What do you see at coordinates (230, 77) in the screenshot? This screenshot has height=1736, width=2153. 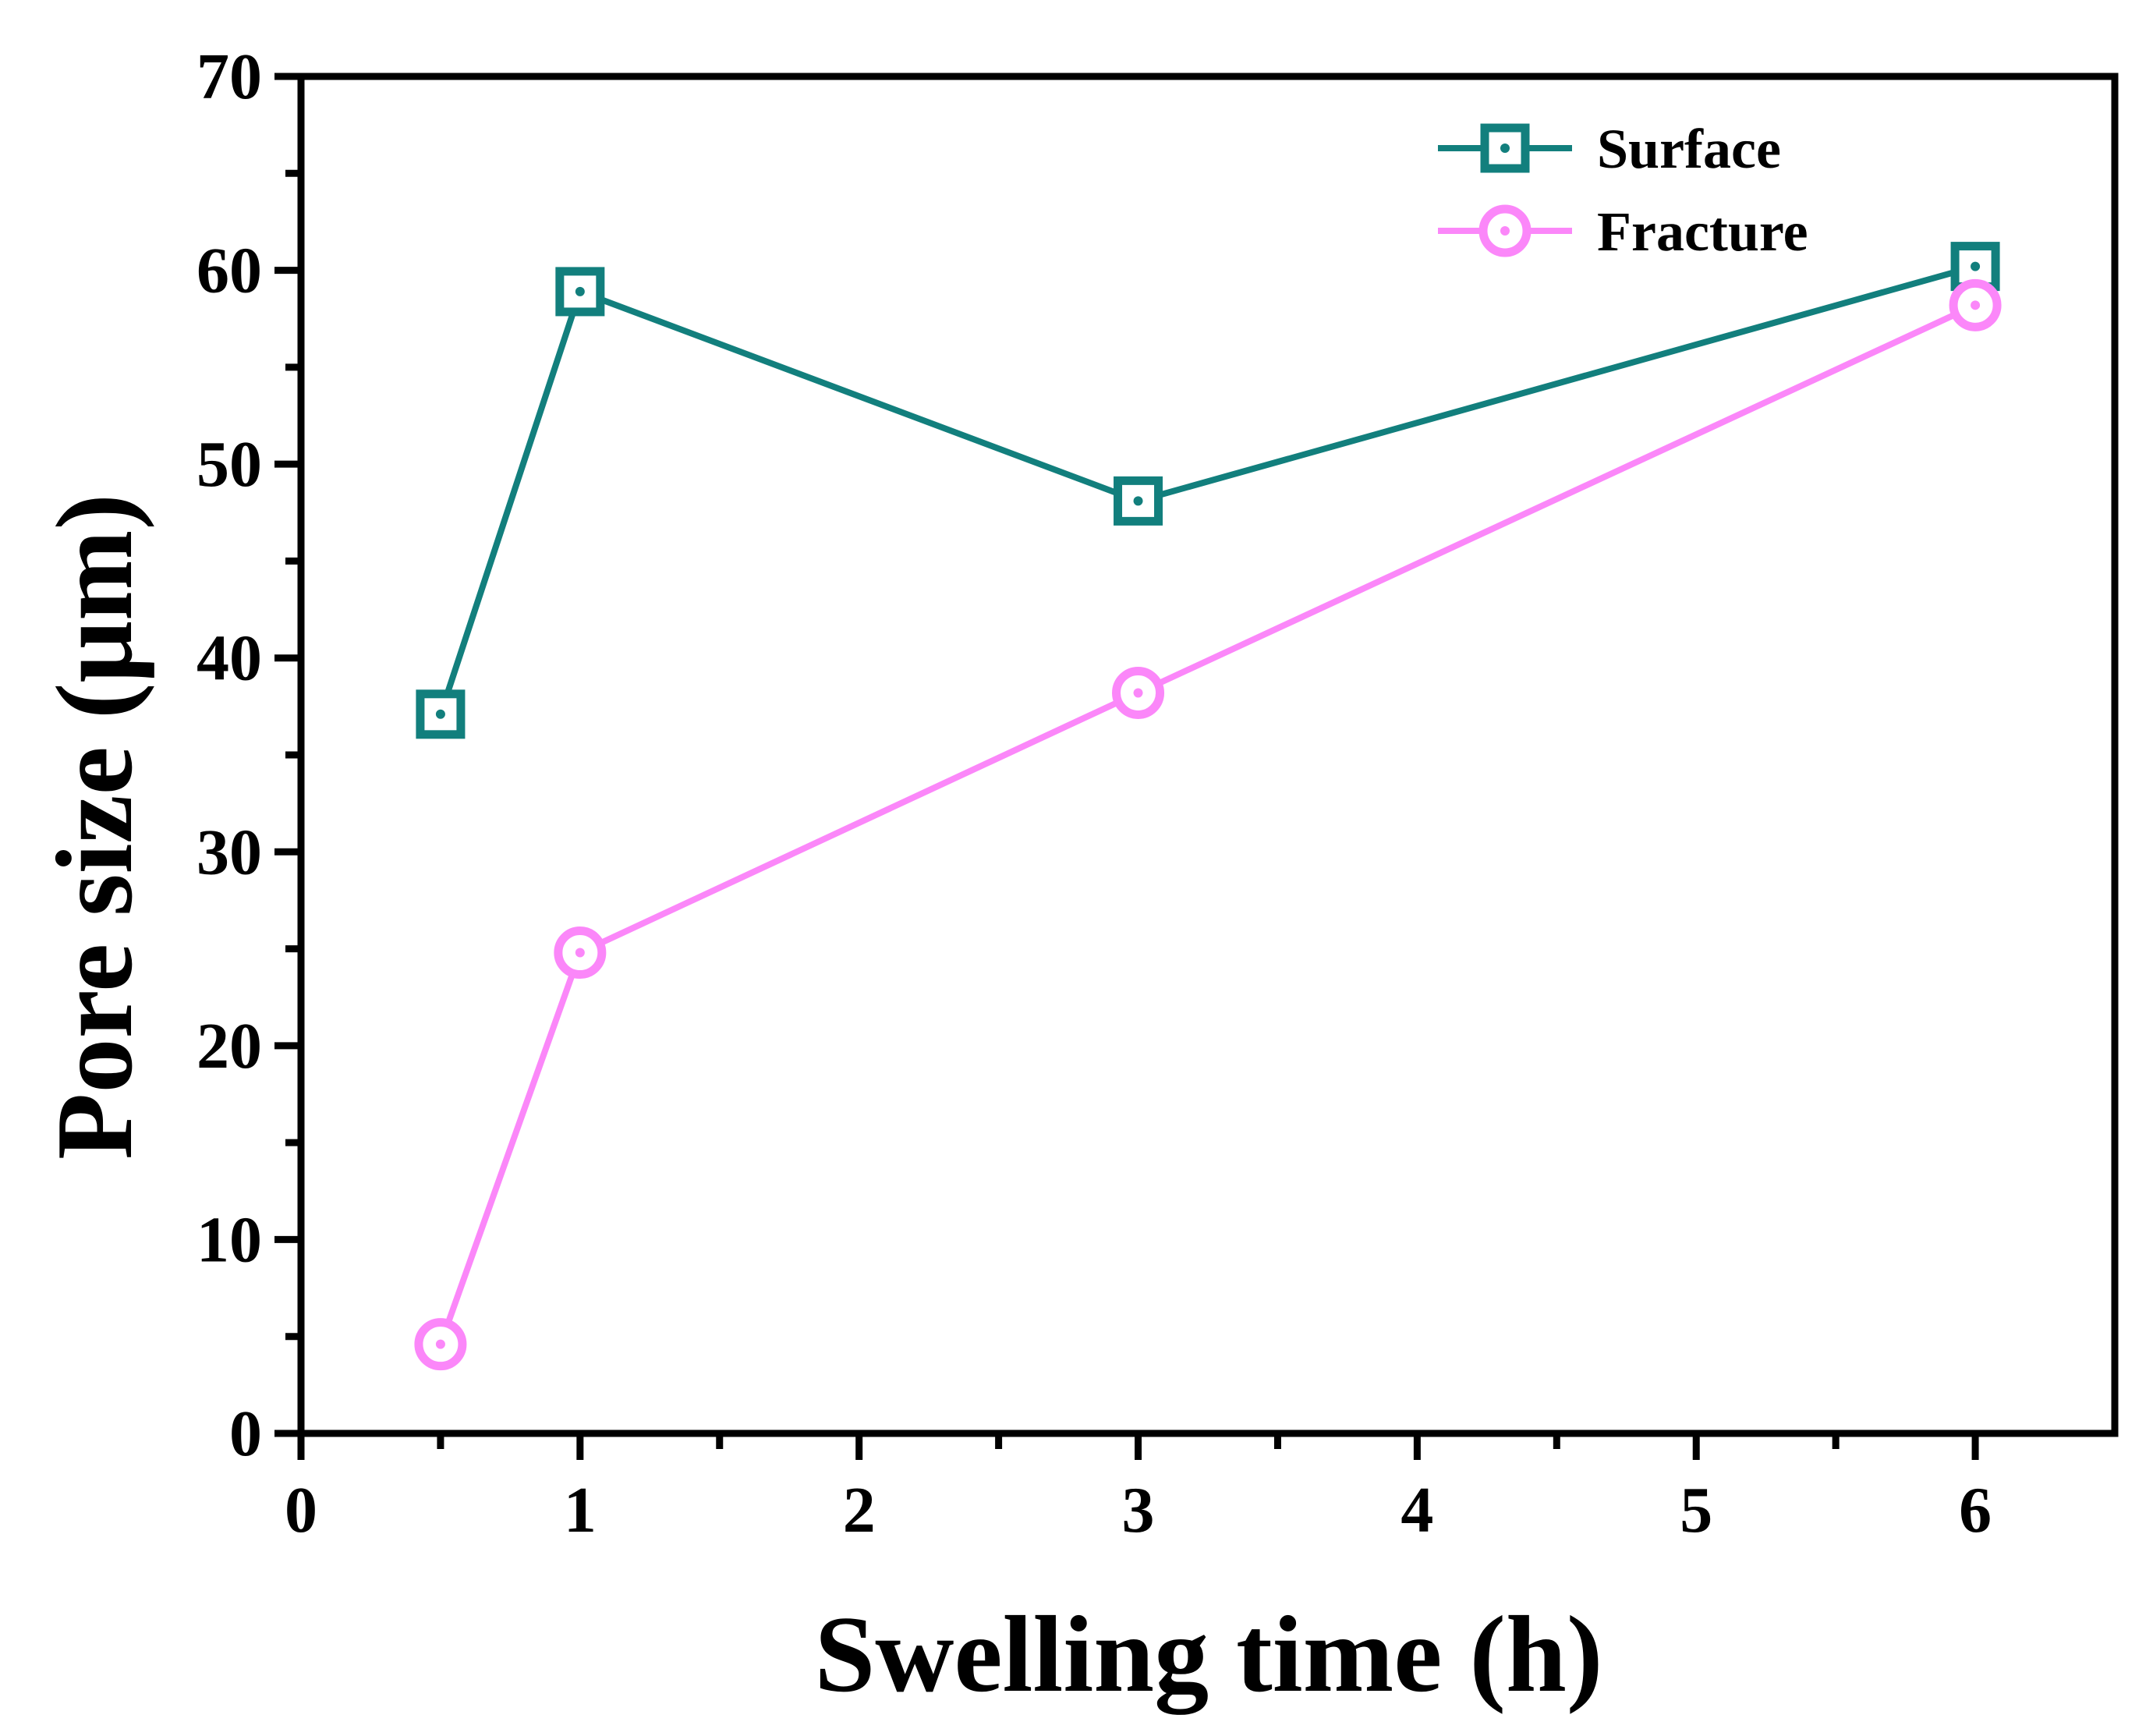 I see `y-tick-label: 70` at bounding box center [230, 77].